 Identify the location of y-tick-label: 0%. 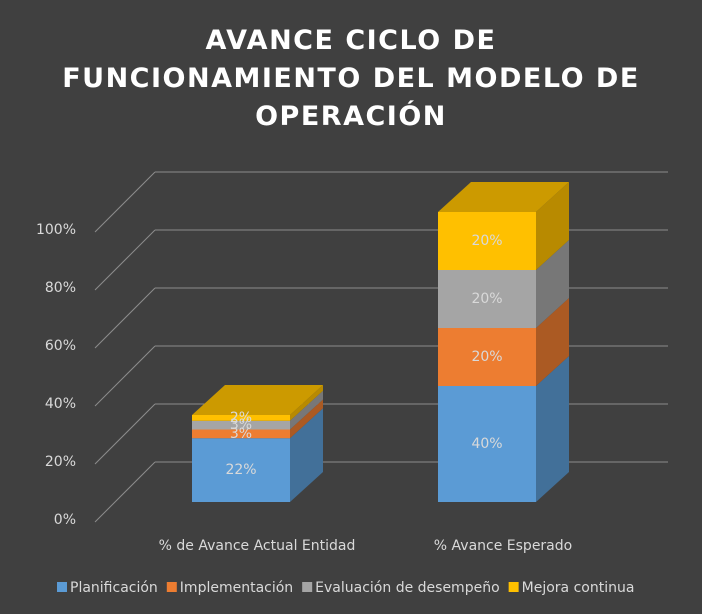
(65, 520).